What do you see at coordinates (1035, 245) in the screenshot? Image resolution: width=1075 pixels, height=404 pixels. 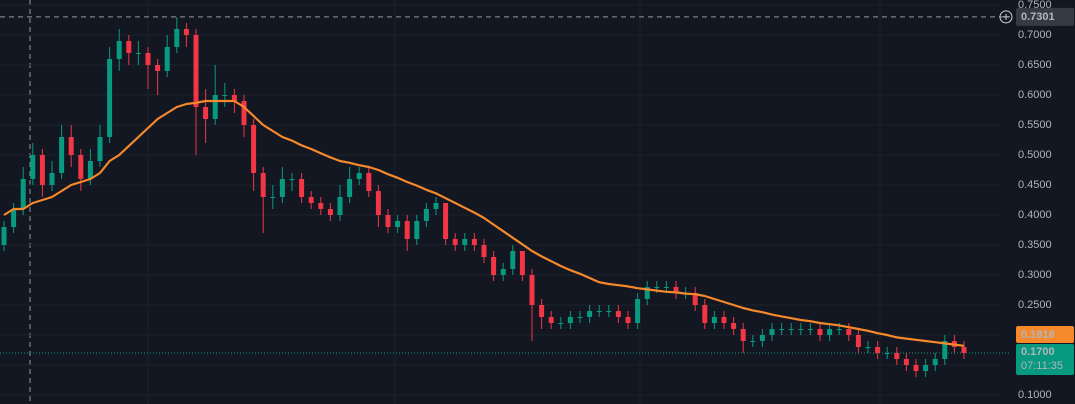 I see `y-tick-label: 0.3500` at bounding box center [1035, 245].